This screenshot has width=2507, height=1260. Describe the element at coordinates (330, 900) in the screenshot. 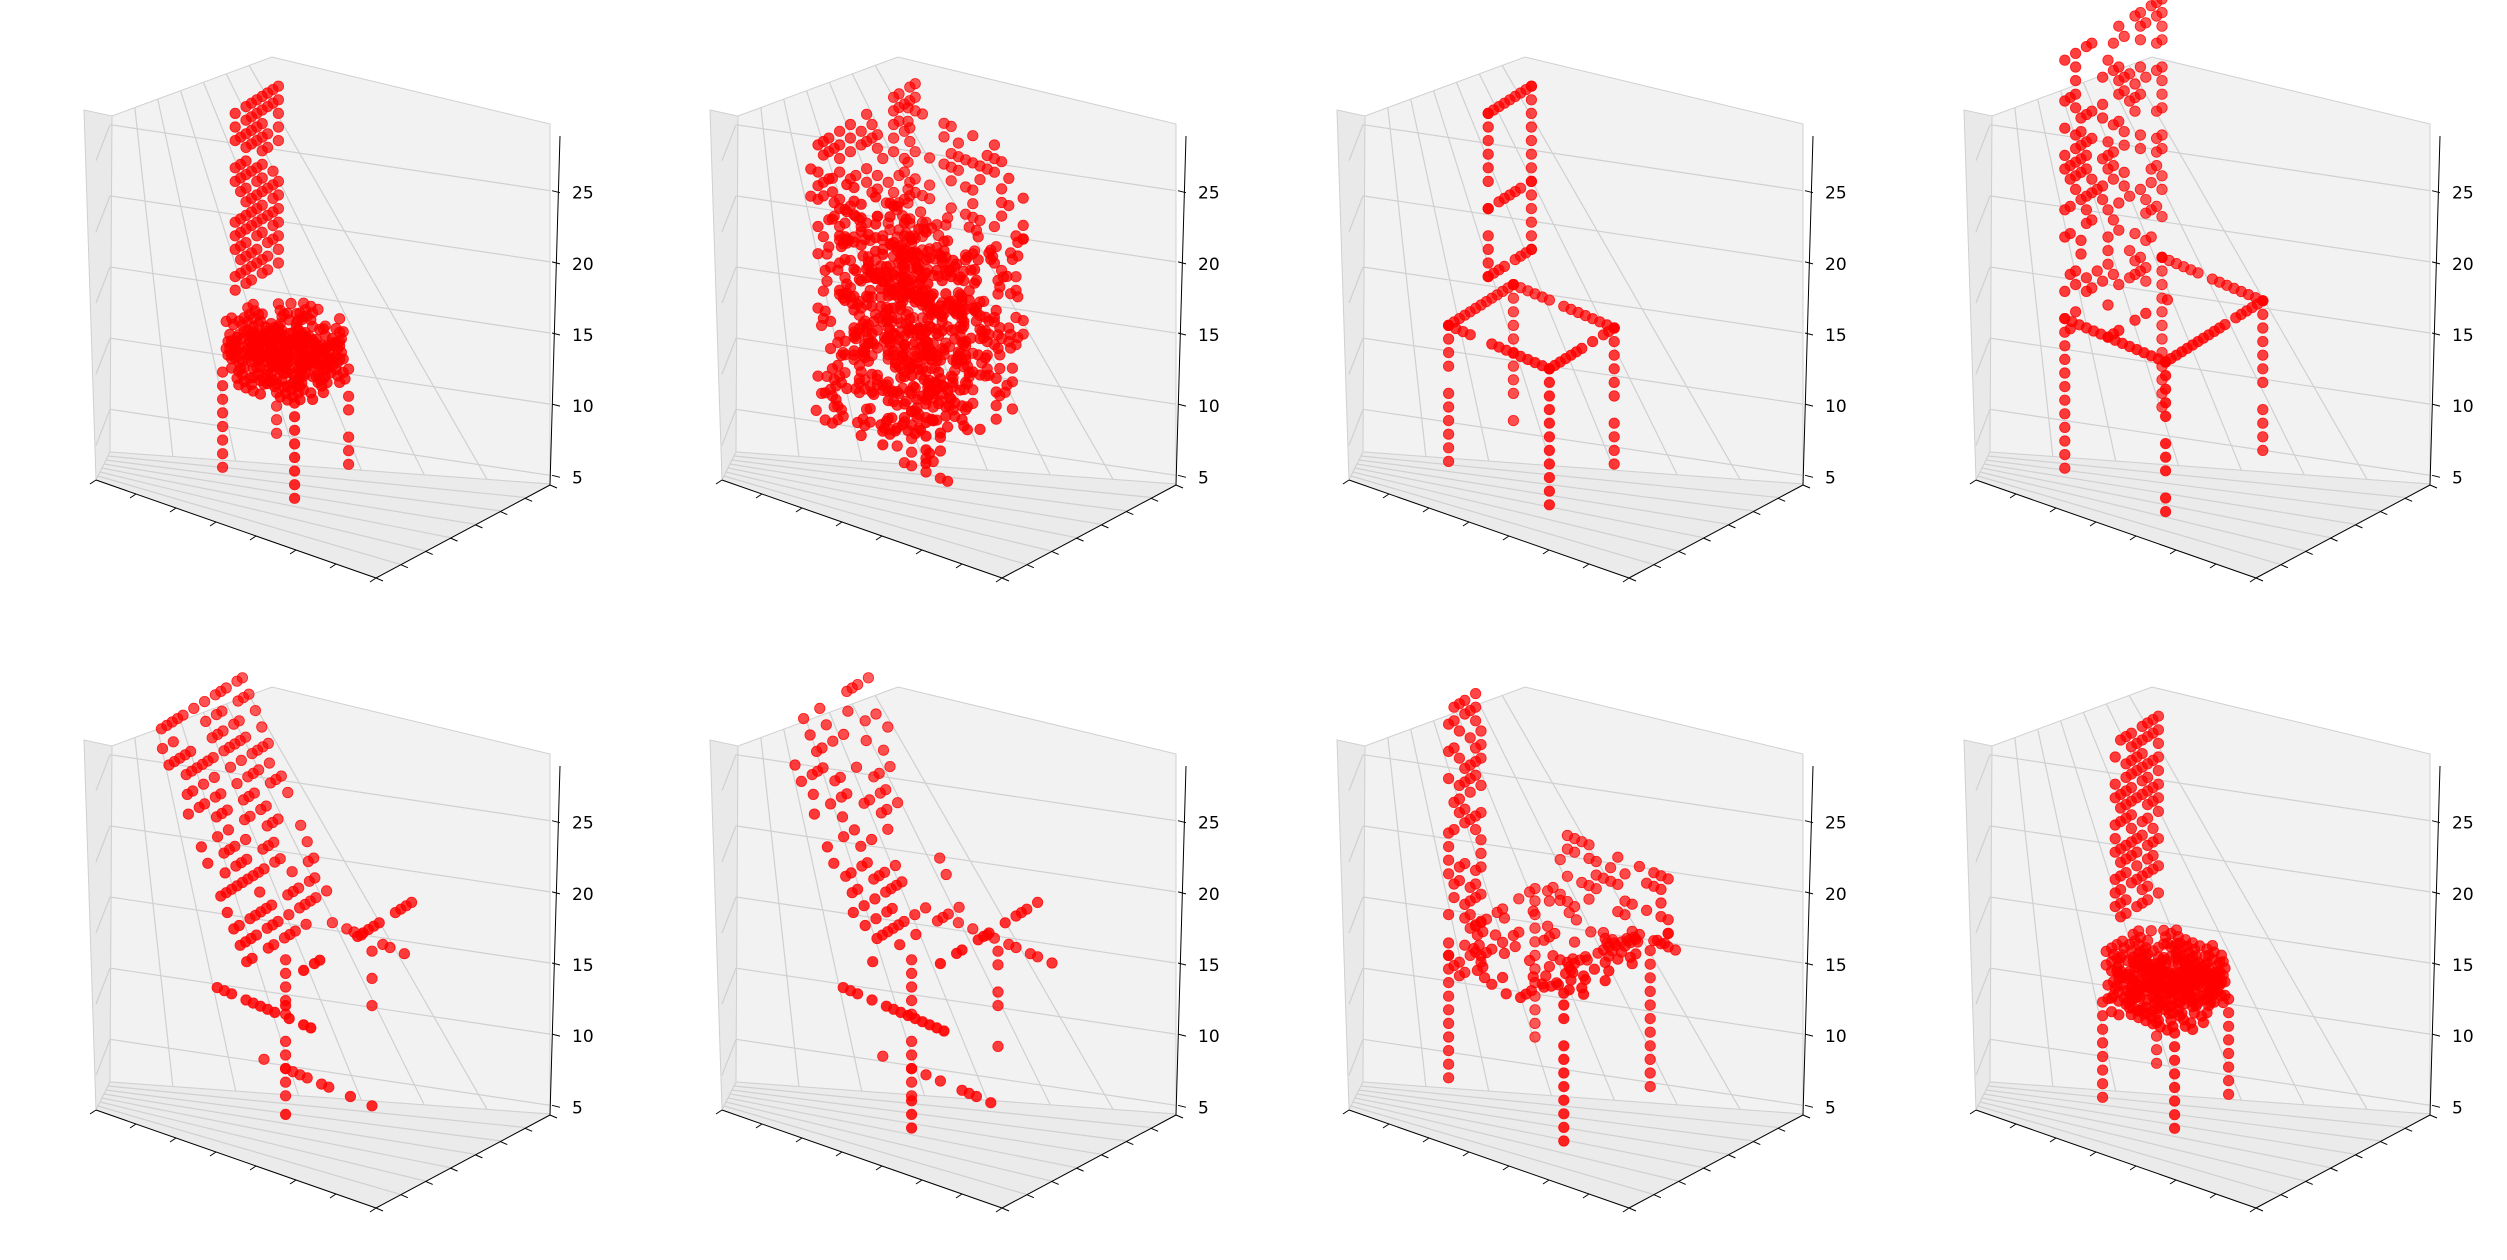

I see `back-pane` at that location.